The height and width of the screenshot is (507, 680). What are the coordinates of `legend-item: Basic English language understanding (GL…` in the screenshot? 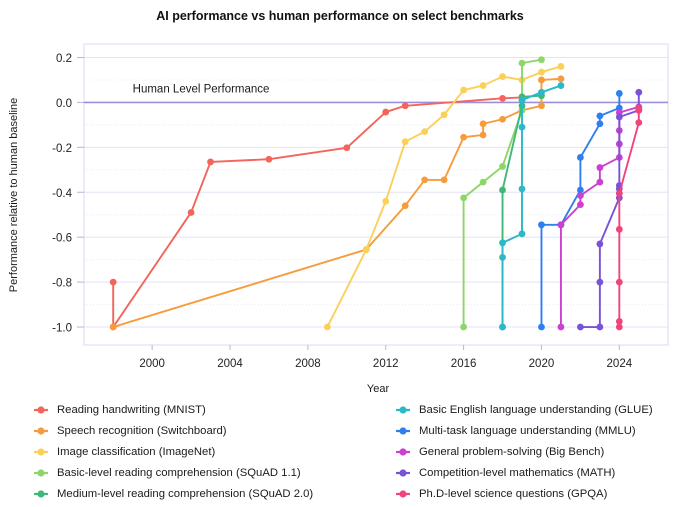 It's located at (524, 410).